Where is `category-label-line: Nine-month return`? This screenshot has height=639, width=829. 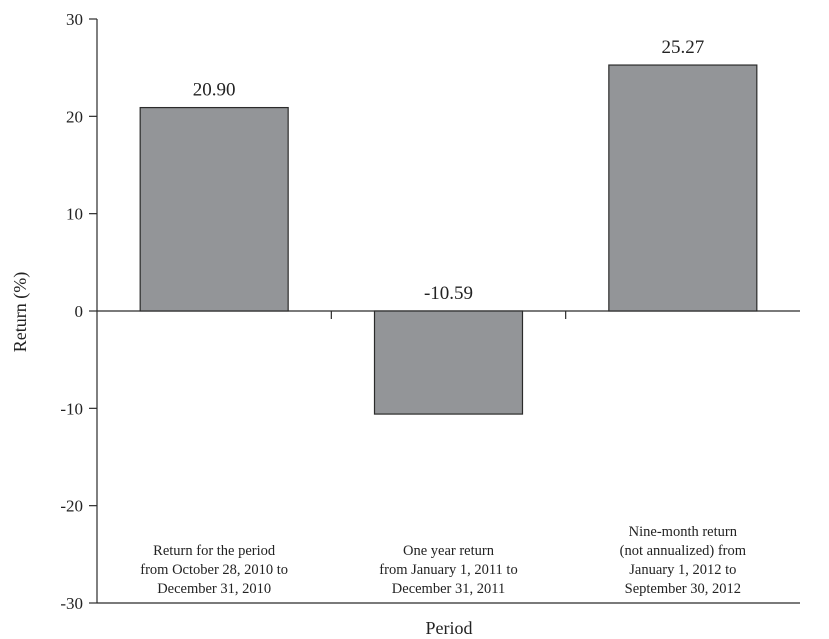 category-label-line: Nine-month return is located at coordinates (683, 532).